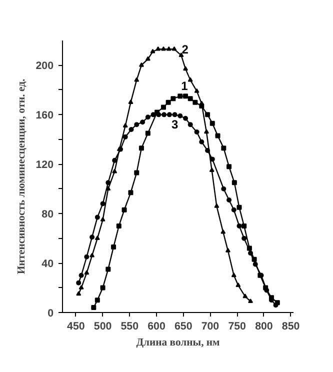  Describe the element at coordinates (185, 49) in the screenshot. I see `series-label: 2` at that location.